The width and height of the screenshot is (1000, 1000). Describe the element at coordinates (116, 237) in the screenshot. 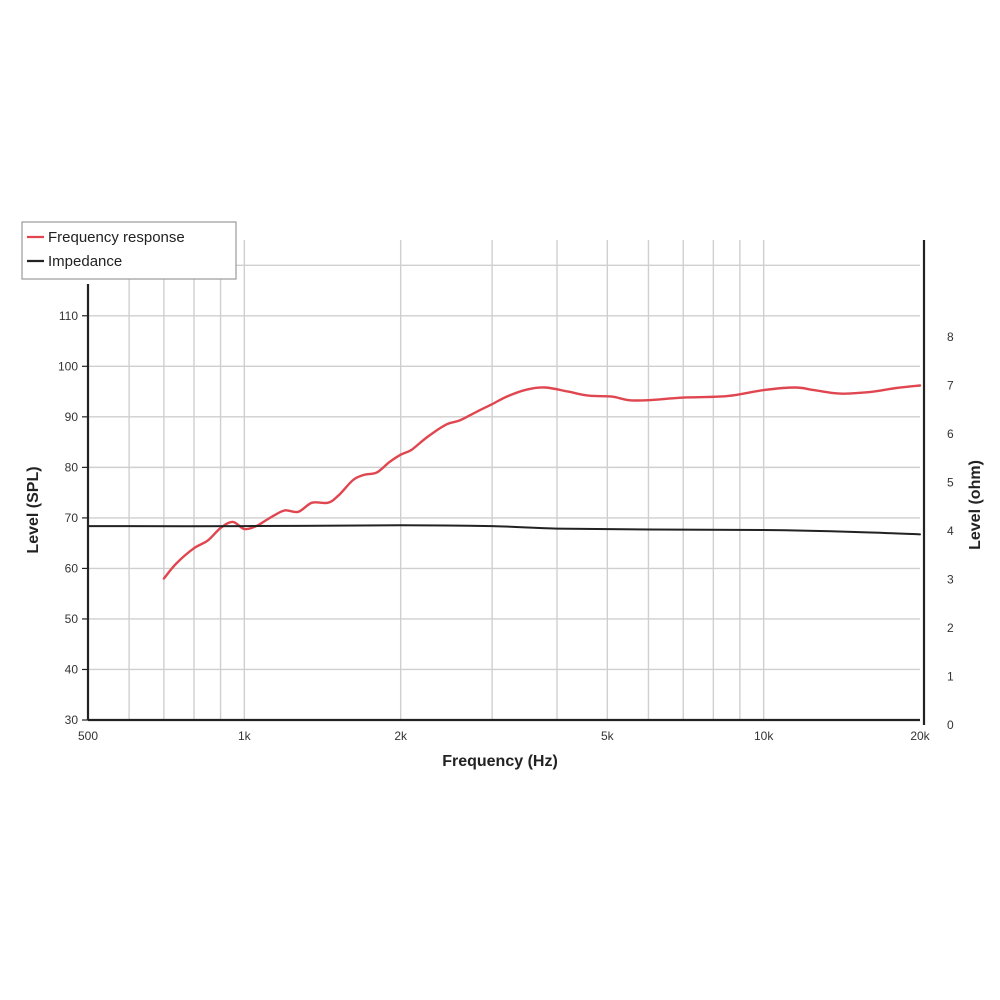

I see `legend-label-frequency-response: Frequency response` at that location.